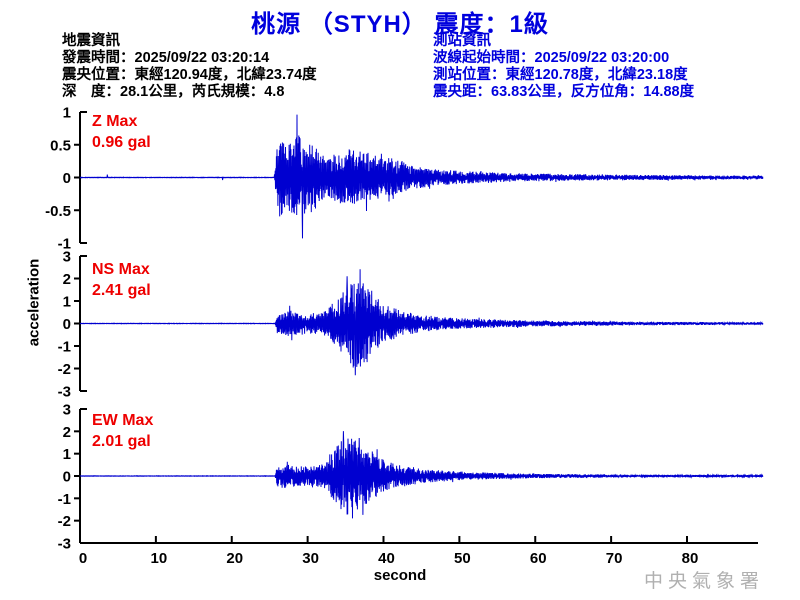 This screenshot has height=600, width=800. What do you see at coordinates (310, 558) in the screenshot?
I see `x-tick-label: 30` at bounding box center [310, 558].